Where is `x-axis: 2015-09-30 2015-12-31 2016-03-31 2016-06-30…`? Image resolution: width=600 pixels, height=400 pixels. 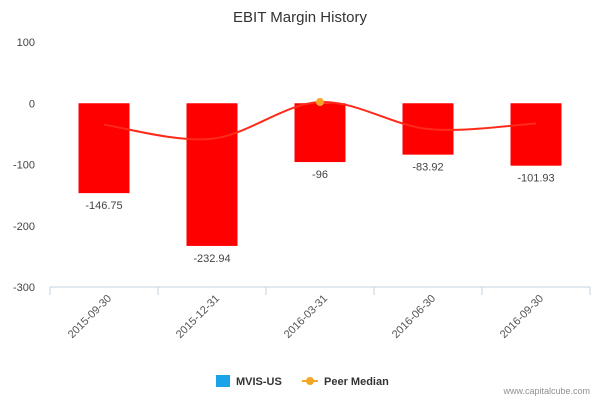
x-axis: 2015-09-30 2015-12-31 2016-03-31 2016-06-30… is located at coordinates (320, 313).